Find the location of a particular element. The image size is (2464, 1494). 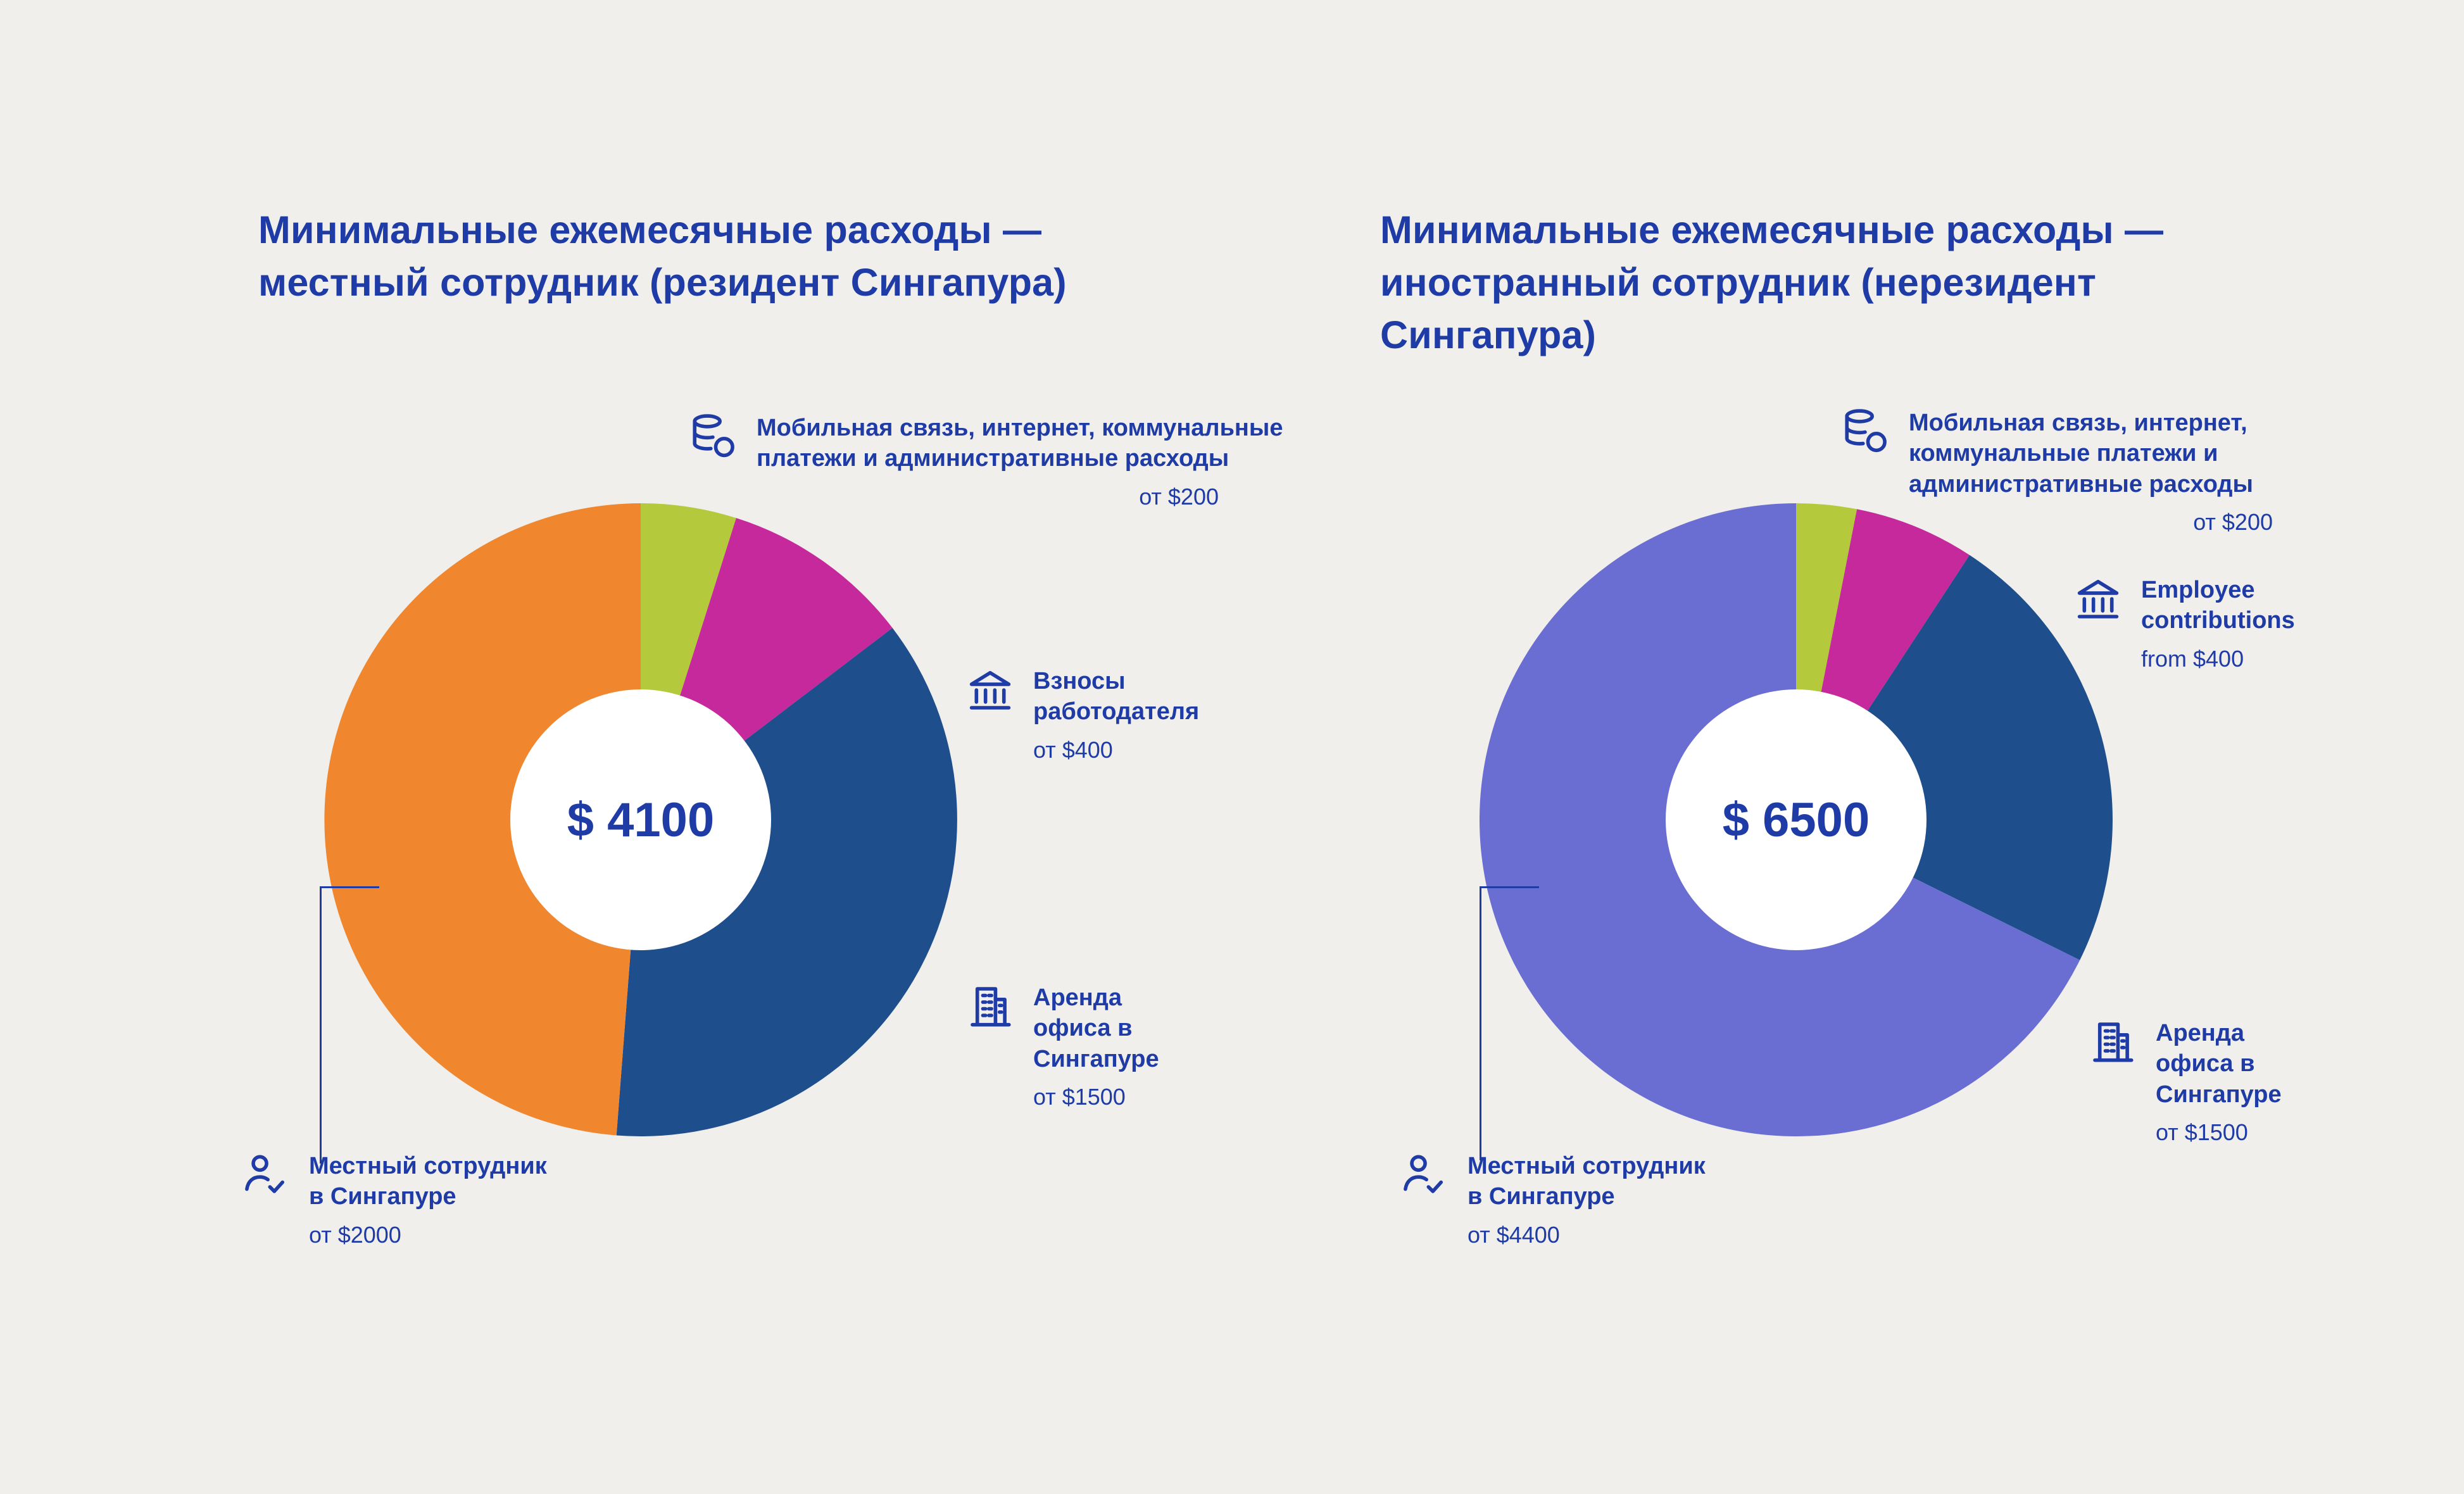

donut-chart-resident: $ 4100 is located at coordinates (640, 819).